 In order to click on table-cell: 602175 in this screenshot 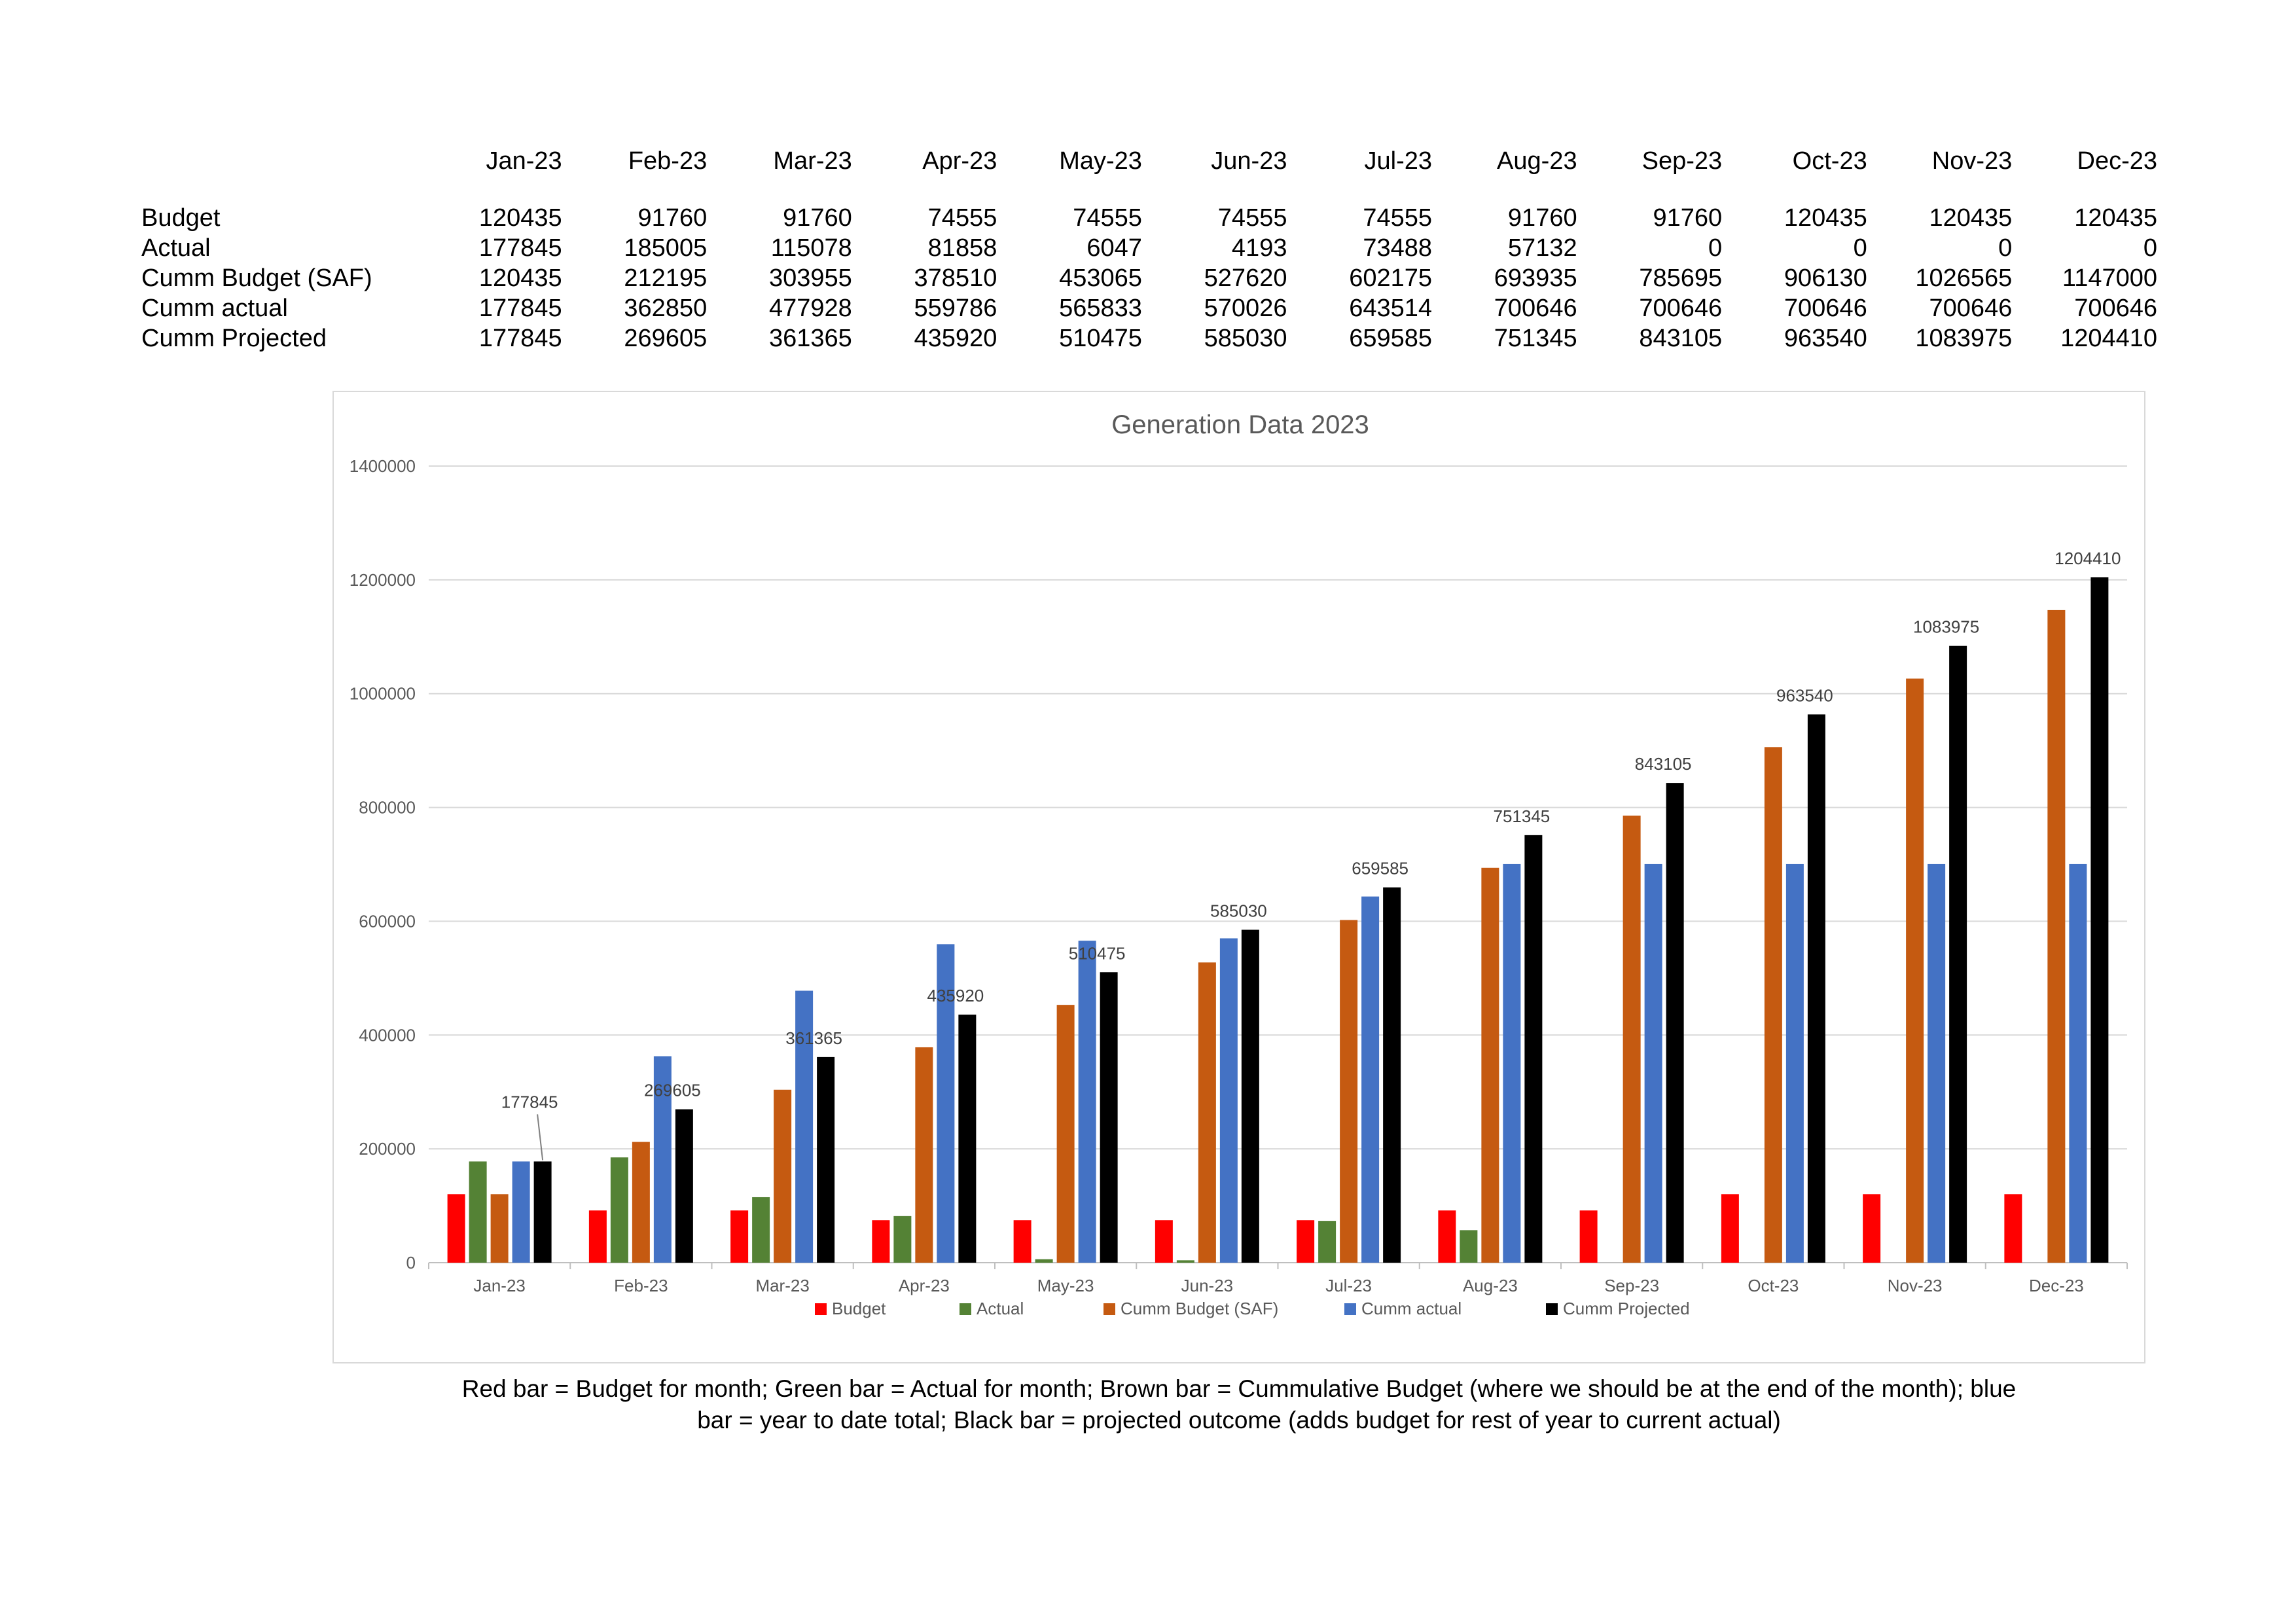, I will do `click(1391, 278)`.